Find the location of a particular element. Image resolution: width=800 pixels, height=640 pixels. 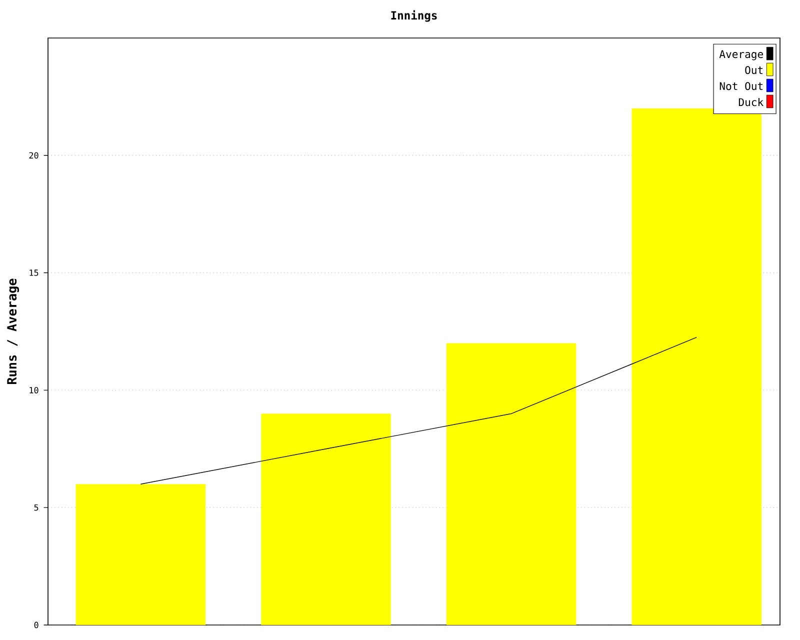

y-tick-label: 0 is located at coordinates (36, 625).